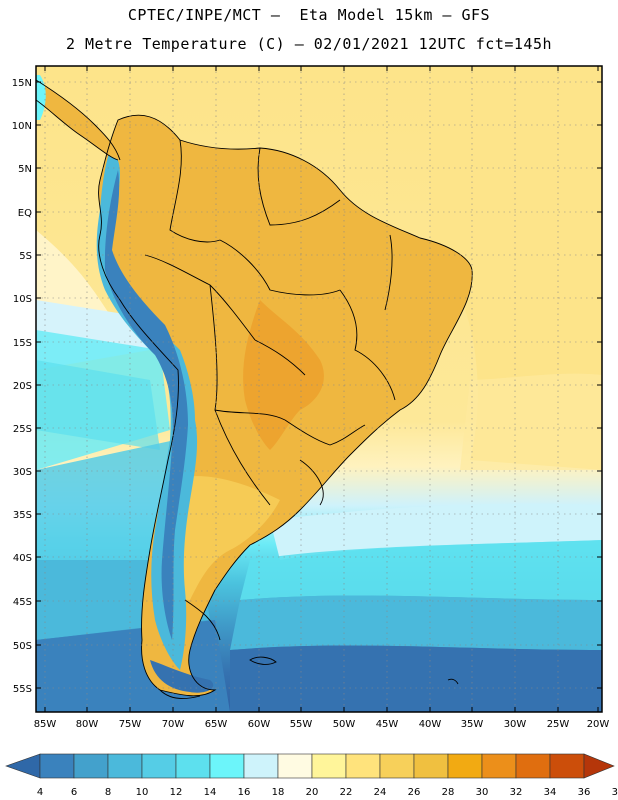  Describe the element at coordinates (25, 169) in the screenshot. I see `lat-label: 5N` at that location.